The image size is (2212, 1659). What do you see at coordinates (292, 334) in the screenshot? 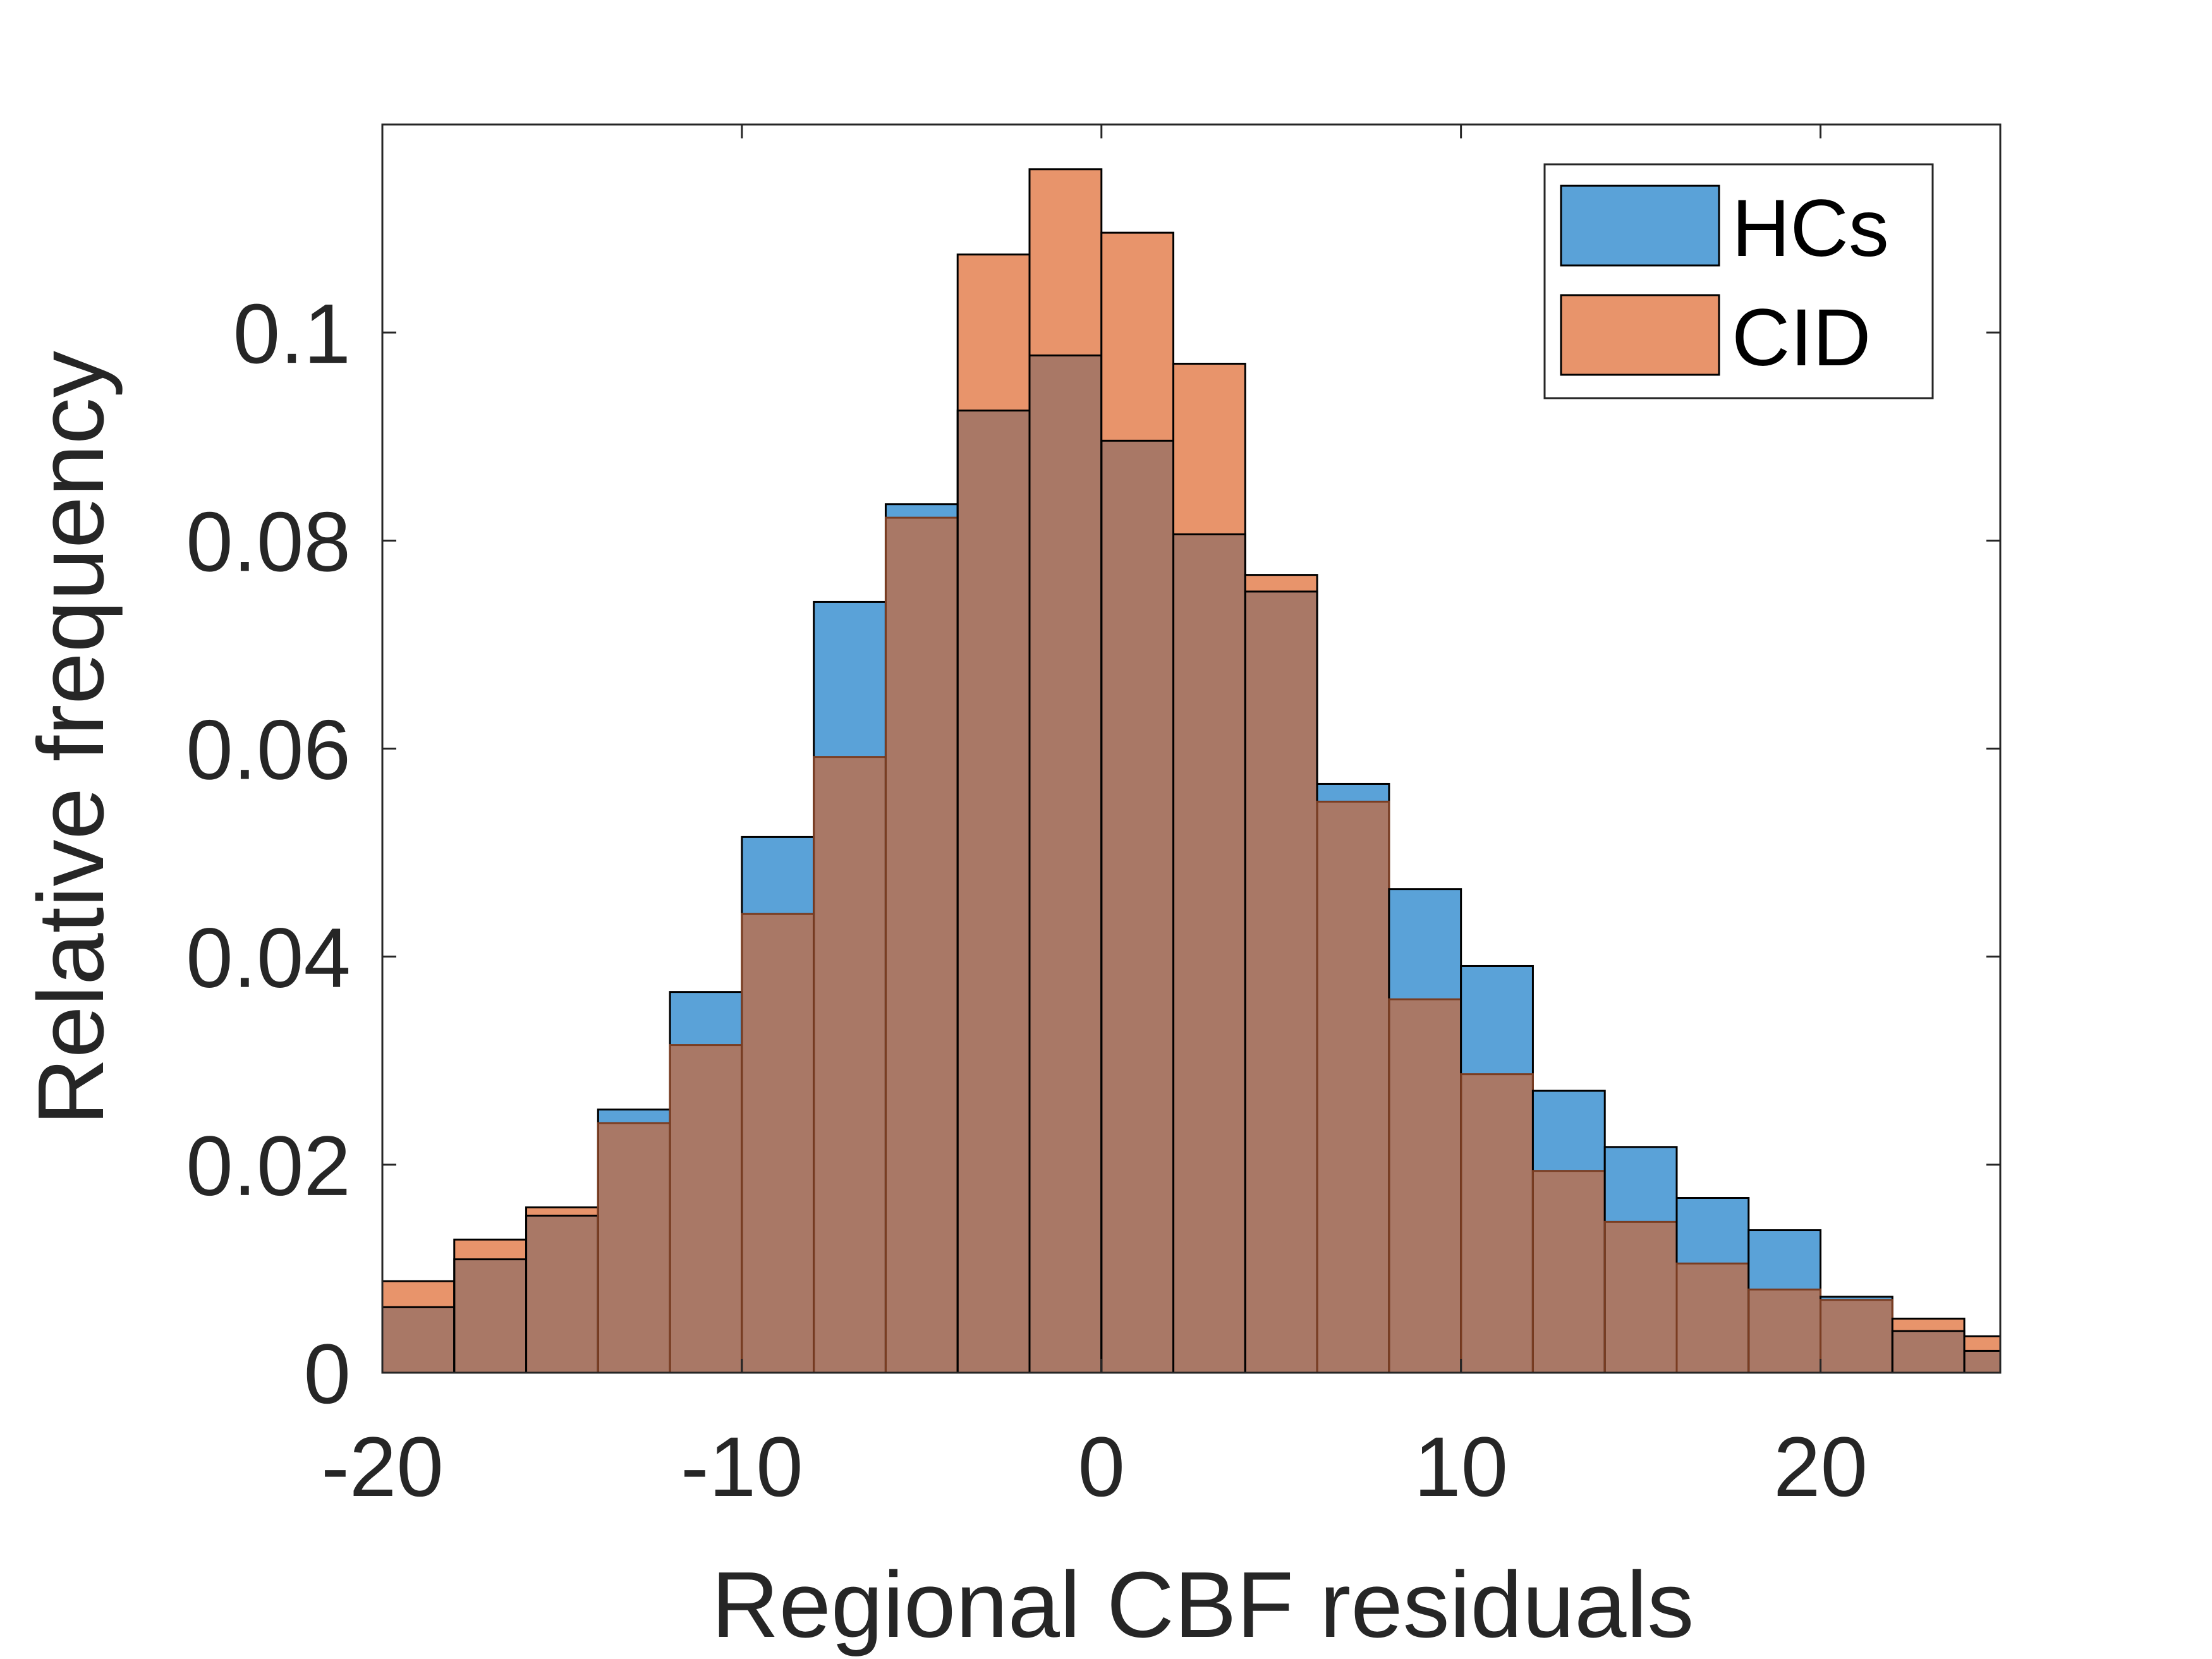
I see `y-tick-label: 0.1` at bounding box center [292, 334].